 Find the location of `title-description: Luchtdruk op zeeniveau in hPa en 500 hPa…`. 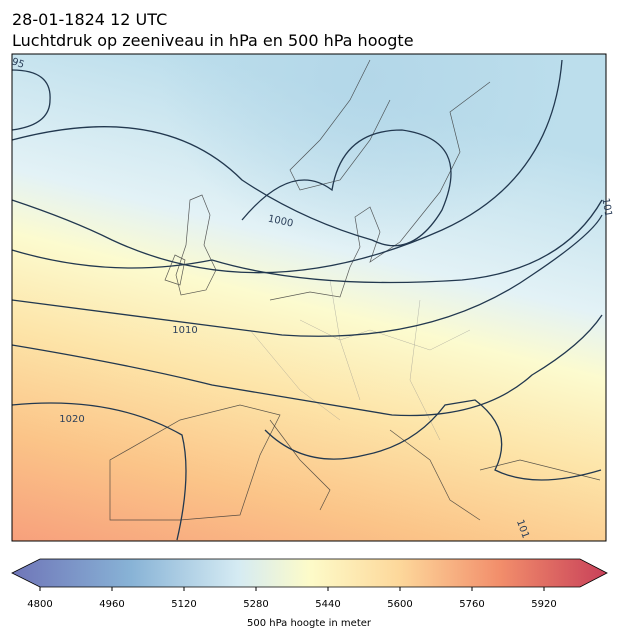

title-description: Luchtdruk op zeeniveau in hPa en 500 hPa… is located at coordinates (213, 40).